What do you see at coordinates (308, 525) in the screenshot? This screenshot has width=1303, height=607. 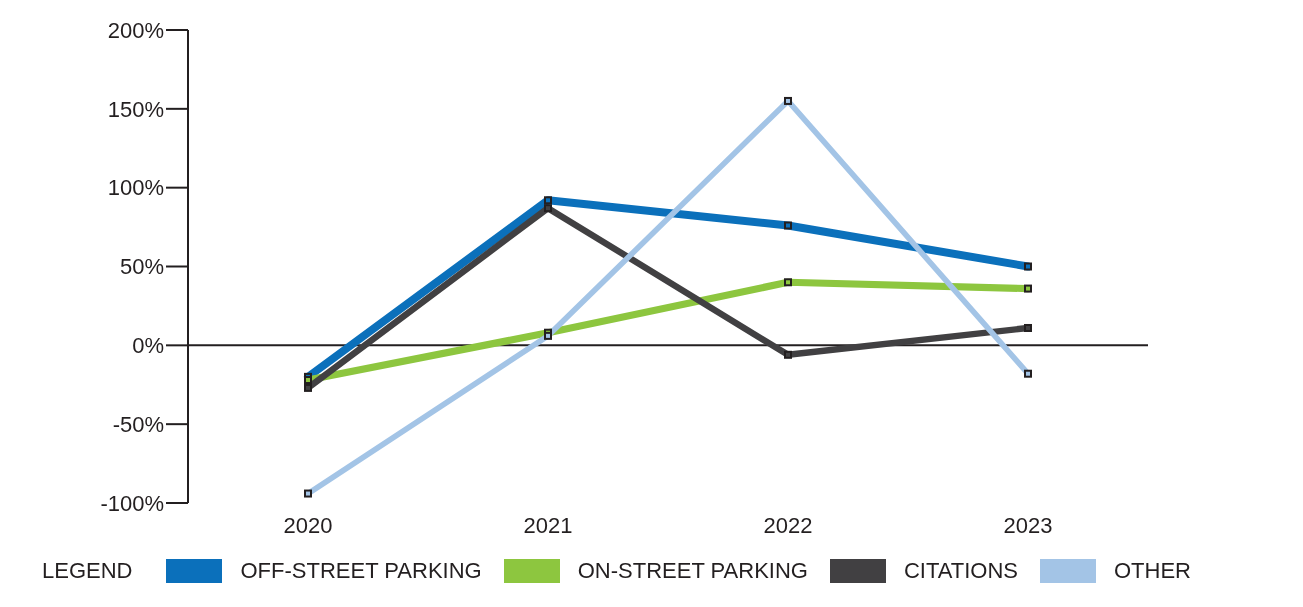 I see `x-tick-label: 2020` at bounding box center [308, 525].